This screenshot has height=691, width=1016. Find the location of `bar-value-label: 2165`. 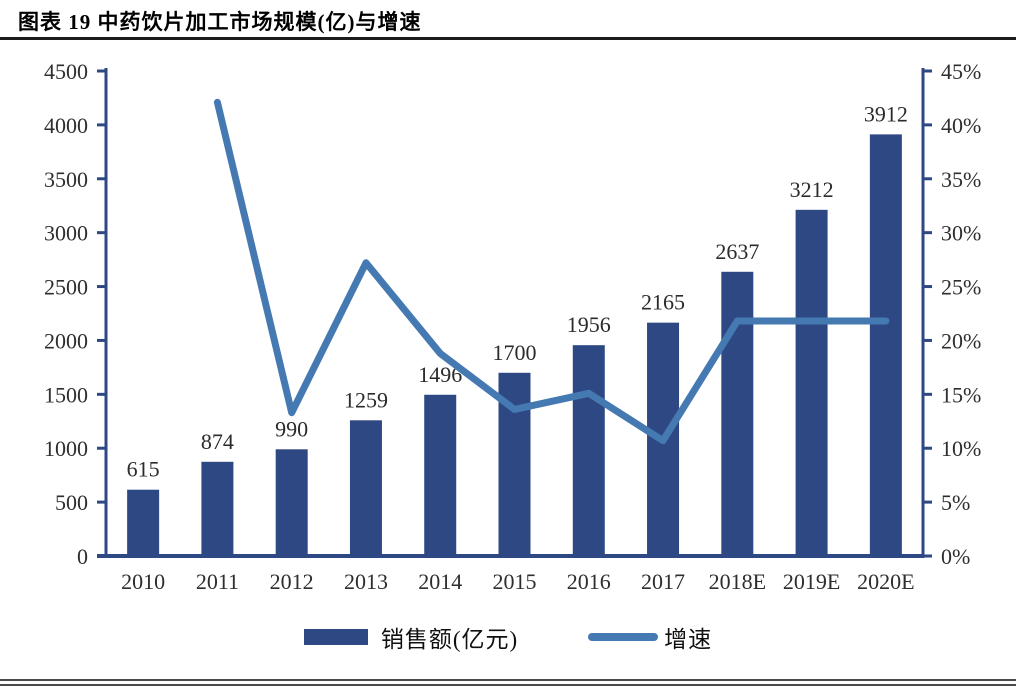

bar-value-label: 2165 is located at coordinates (663, 302).